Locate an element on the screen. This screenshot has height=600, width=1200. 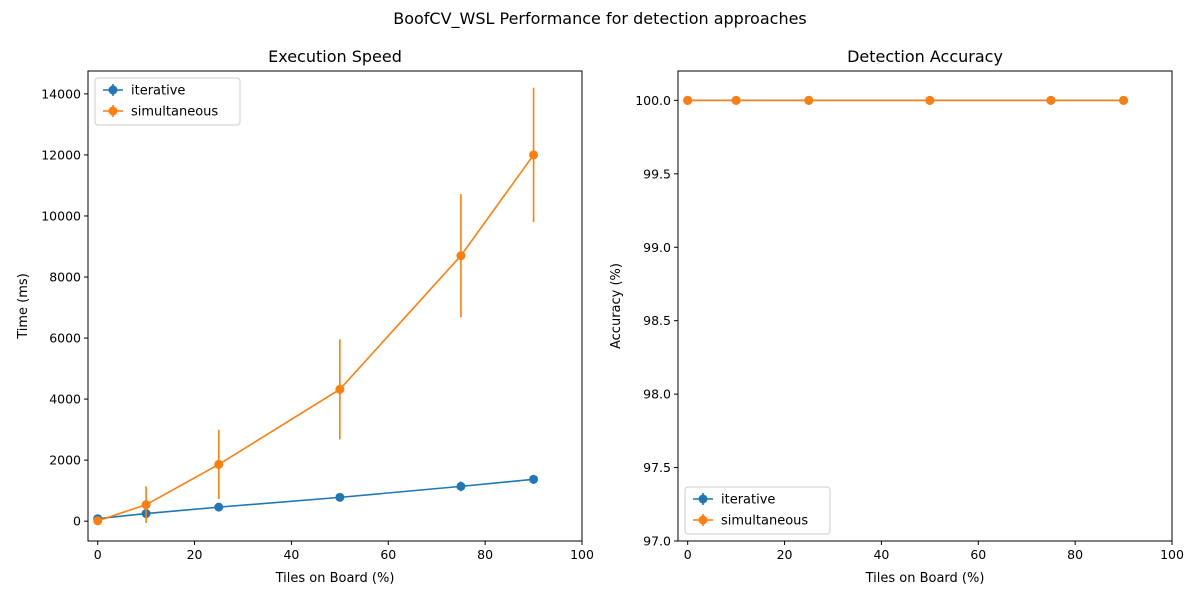
y-tick-label: 8000 is located at coordinates (65, 277).